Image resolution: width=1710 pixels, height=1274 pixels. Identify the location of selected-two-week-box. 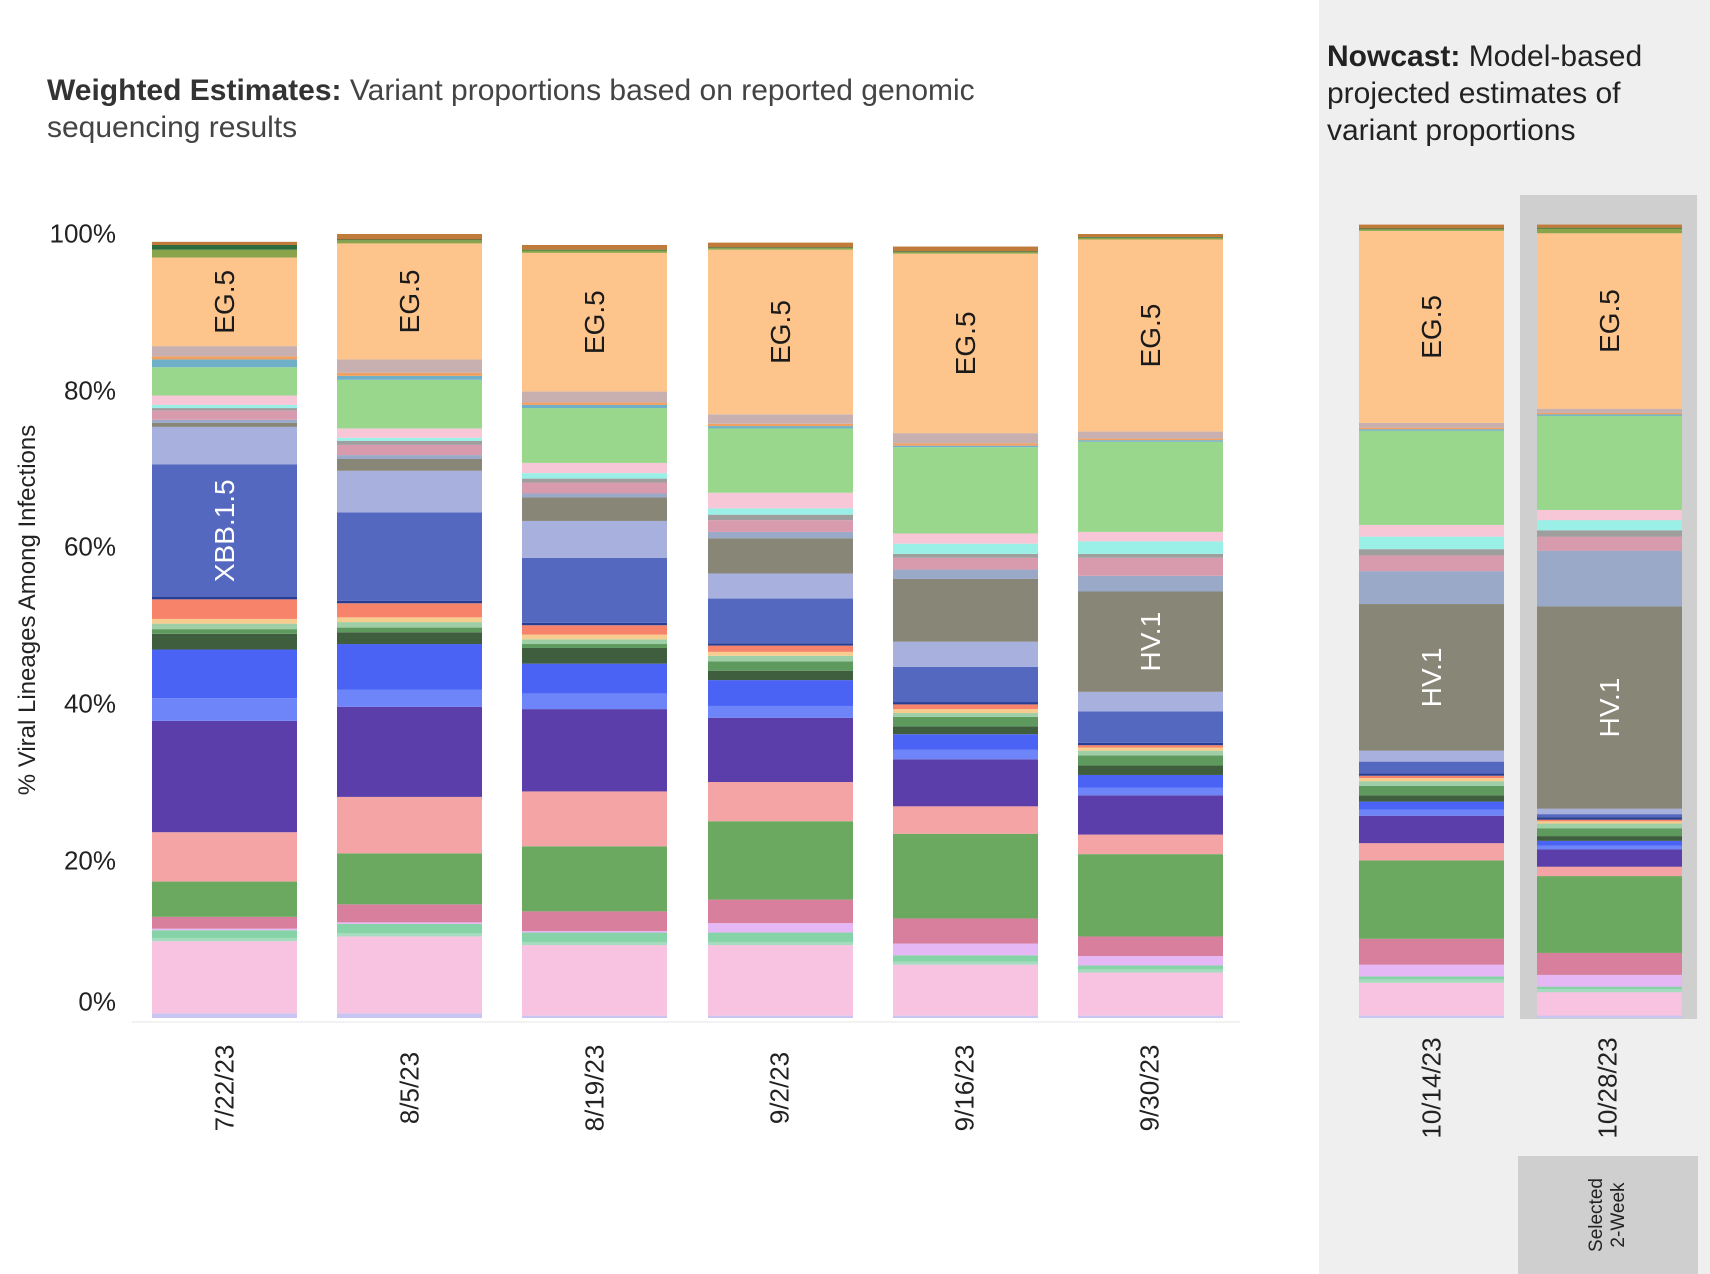
(1608, 1215).